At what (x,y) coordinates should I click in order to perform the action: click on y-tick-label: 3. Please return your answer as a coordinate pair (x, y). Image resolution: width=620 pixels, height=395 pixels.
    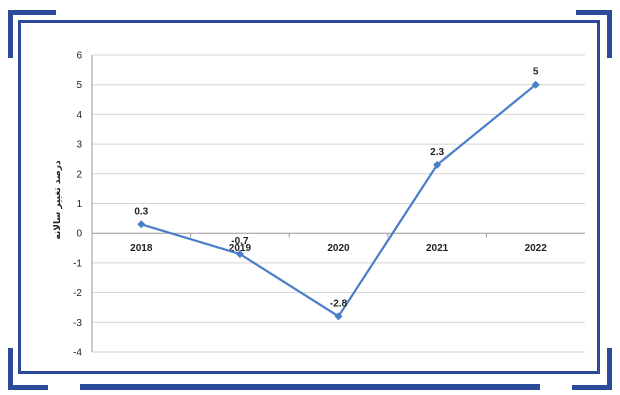
    Looking at the image, I should click on (79, 145).